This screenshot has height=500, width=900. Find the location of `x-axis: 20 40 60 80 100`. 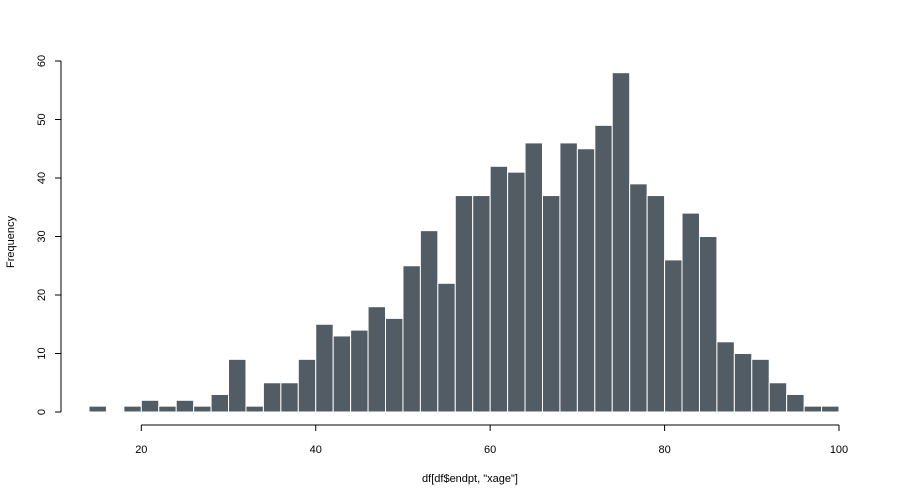

x-axis: 20 40 60 80 100 is located at coordinates (491, 440).